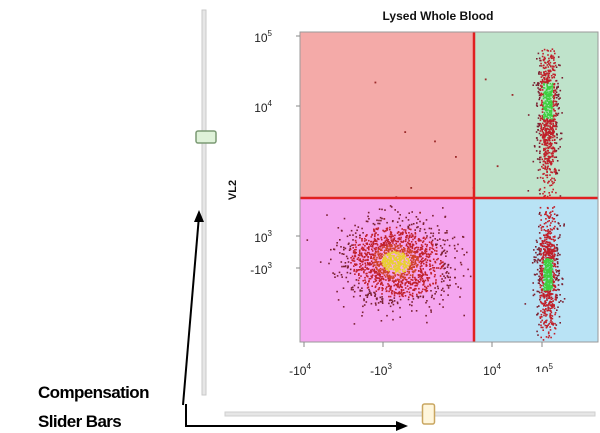 Image resolution: width=600 pixels, height=433 pixels. I want to click on horizontal-slider-thumb, so click(428, 414).